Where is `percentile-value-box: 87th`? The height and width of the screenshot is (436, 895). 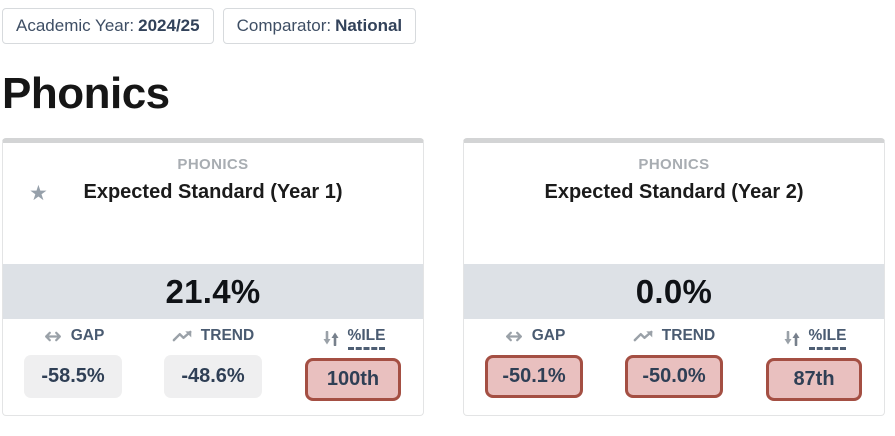 percentile-value-box: 87th is located at coordinates (814, 380).